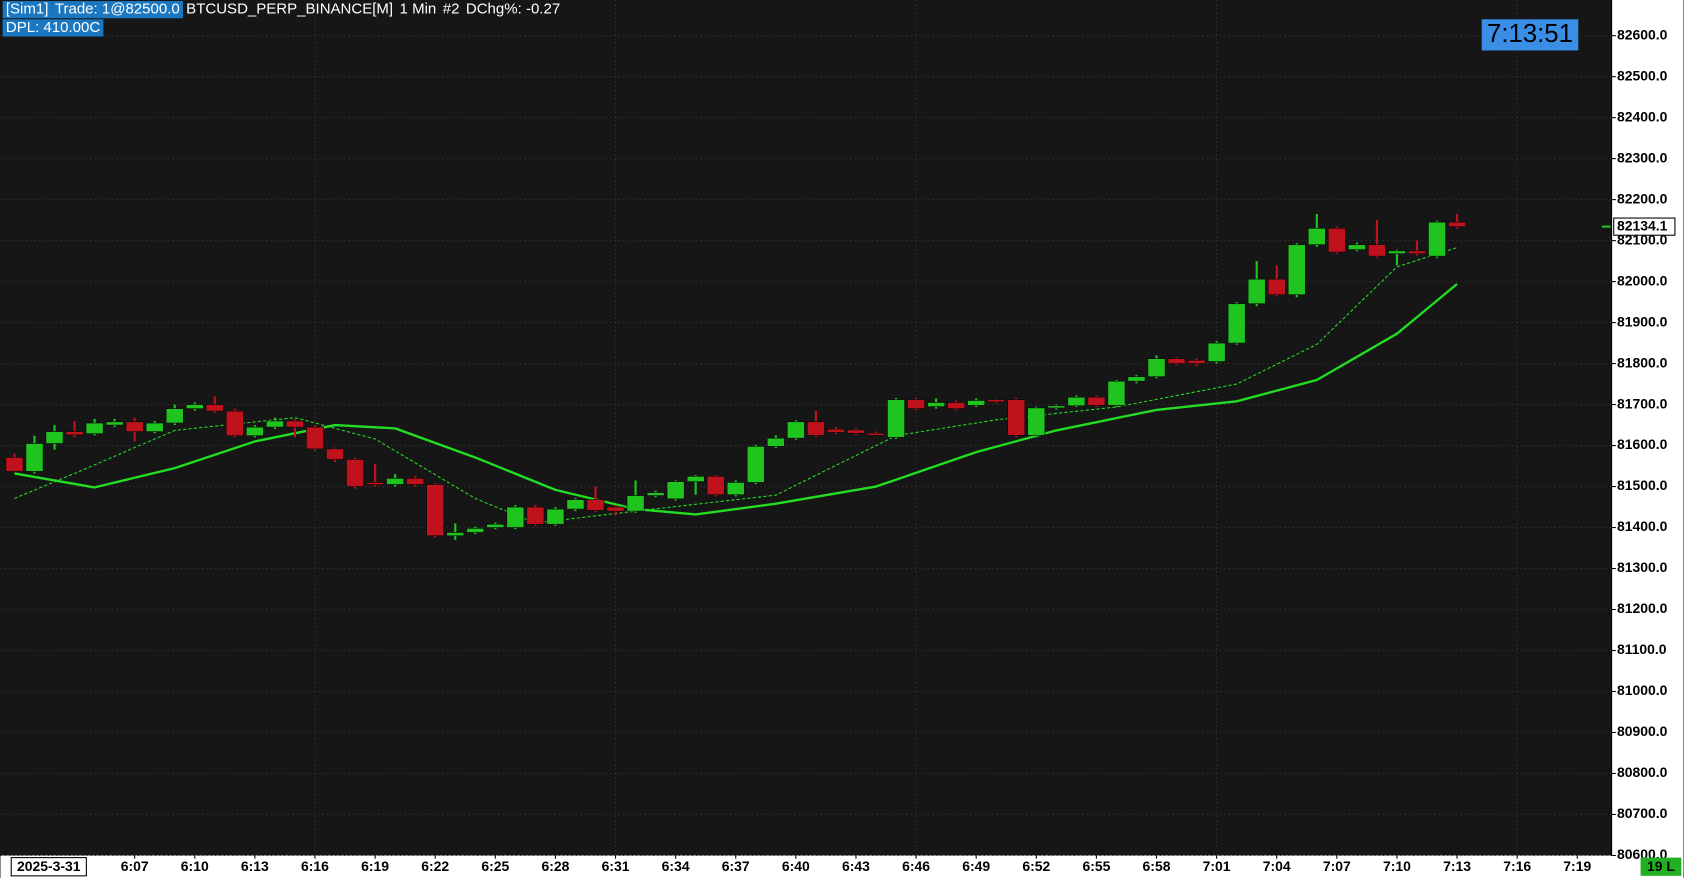 The image size is (1684, 878). Describe the element at coordinates (1642, 225) in the screenshot. I see `last-price-label: 82134.1` at that location.